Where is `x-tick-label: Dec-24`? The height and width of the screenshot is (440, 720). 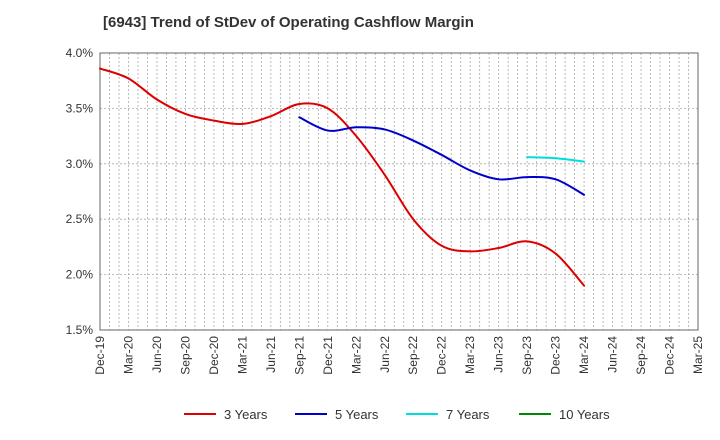
x-tick-label: Dec-24 is located at coordinates (670, 355).